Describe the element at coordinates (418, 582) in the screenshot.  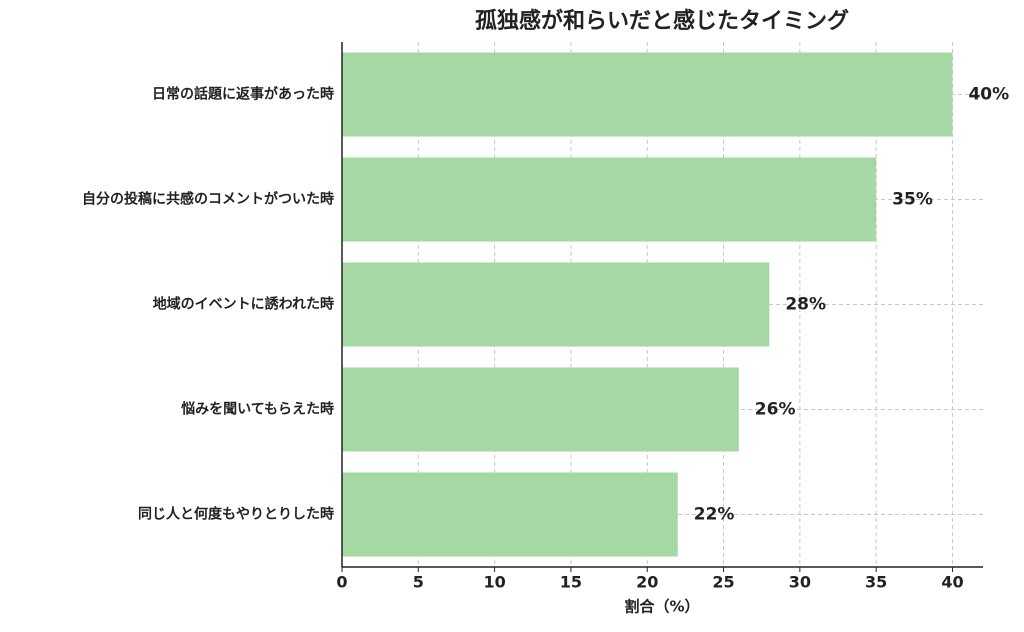
I see `x-tick-label: 5` at that location.